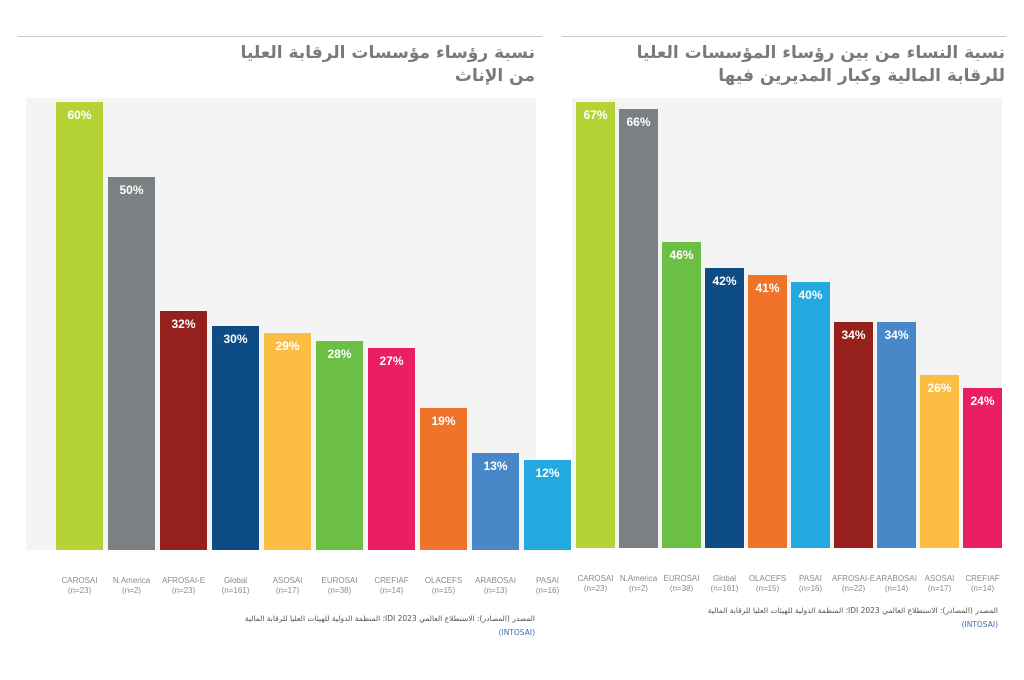 The width and height of the screenshot is (1024, 680). What do you see at coordinates (982, 401) in the screenshot?
I see `data-label: 24%` at bounding box center [982, 401].